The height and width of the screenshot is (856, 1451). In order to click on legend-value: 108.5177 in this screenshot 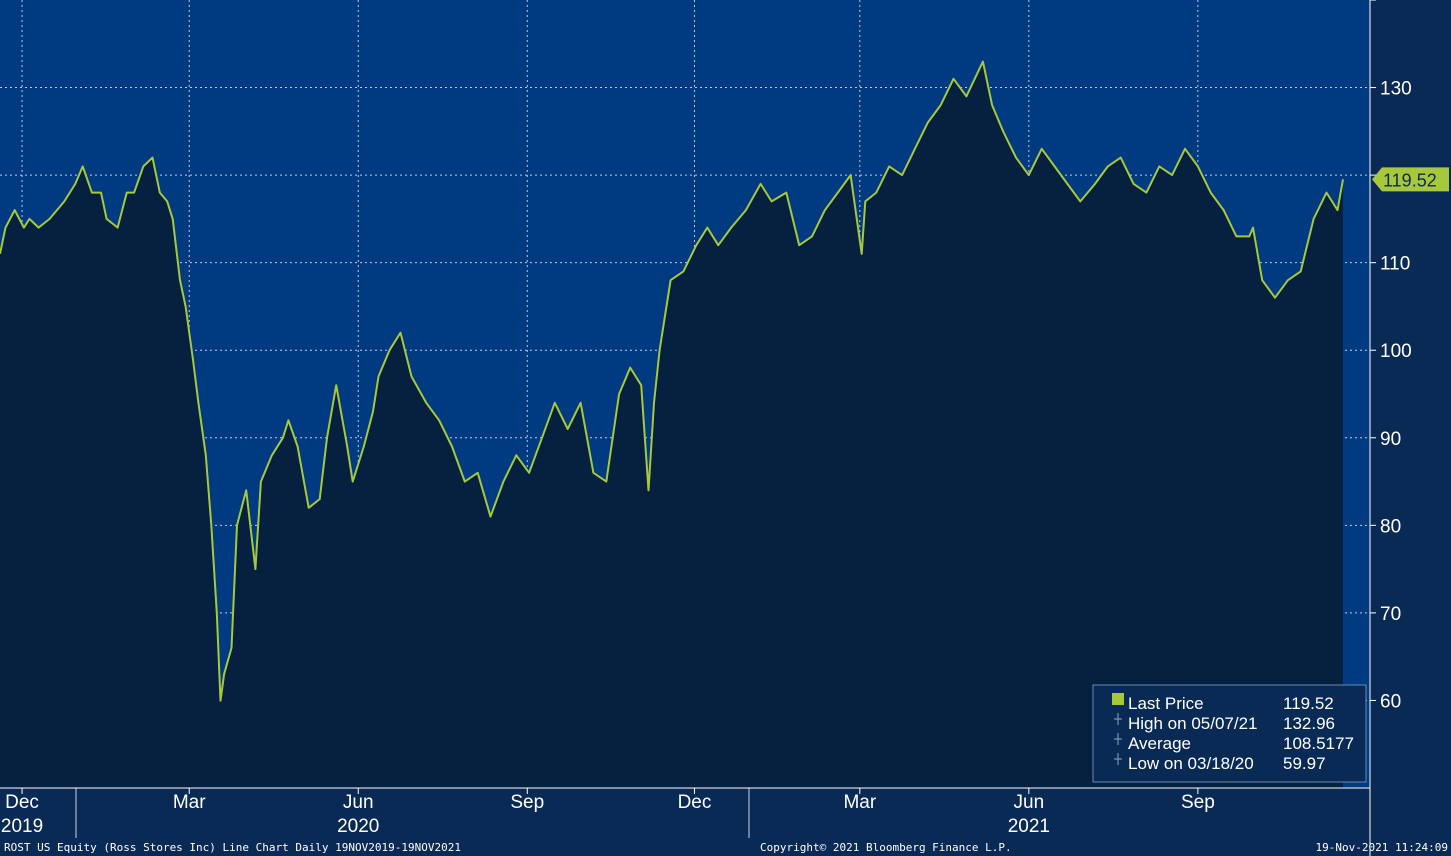, I will do `click(1318, 743)`.